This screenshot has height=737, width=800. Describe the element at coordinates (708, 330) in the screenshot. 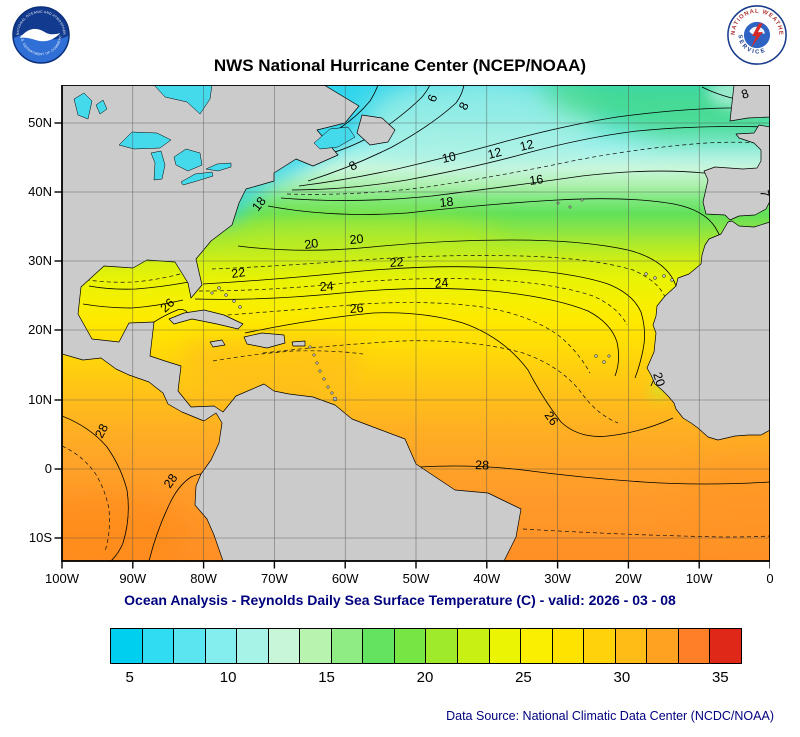

I see `land-africa` at that location.